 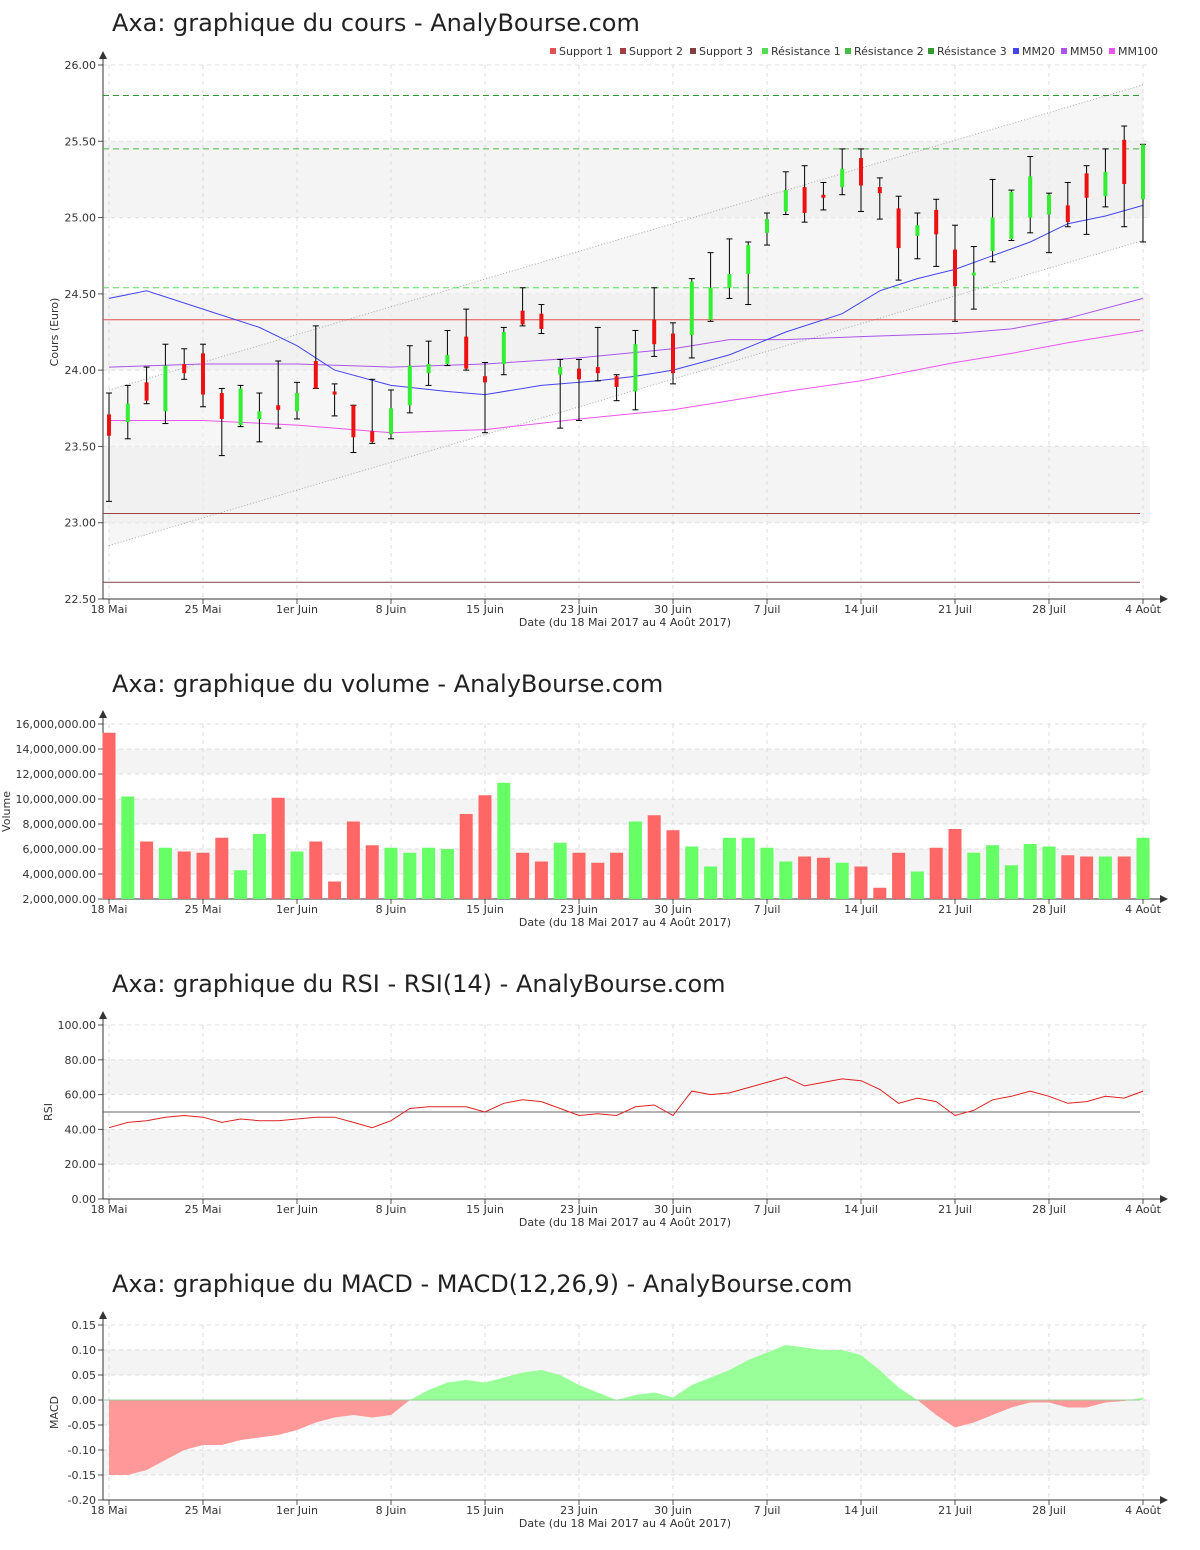 What do you see at coordinates (625, 1523) in the screenshot?
I see `macd-xlabel: Date (du 18 Mai 2017 au 4 Août 2017)` at bounding box center [625, 1523].